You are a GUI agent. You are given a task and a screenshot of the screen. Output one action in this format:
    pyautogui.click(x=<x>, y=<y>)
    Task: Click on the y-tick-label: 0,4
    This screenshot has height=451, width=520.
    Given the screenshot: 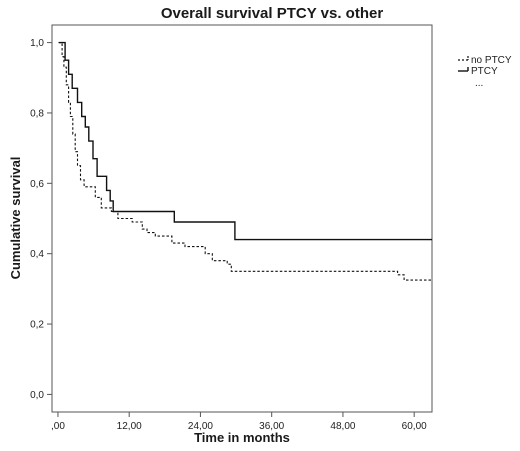 What is the action you would take?
    pyautogui.click(x=37, y=254)
    